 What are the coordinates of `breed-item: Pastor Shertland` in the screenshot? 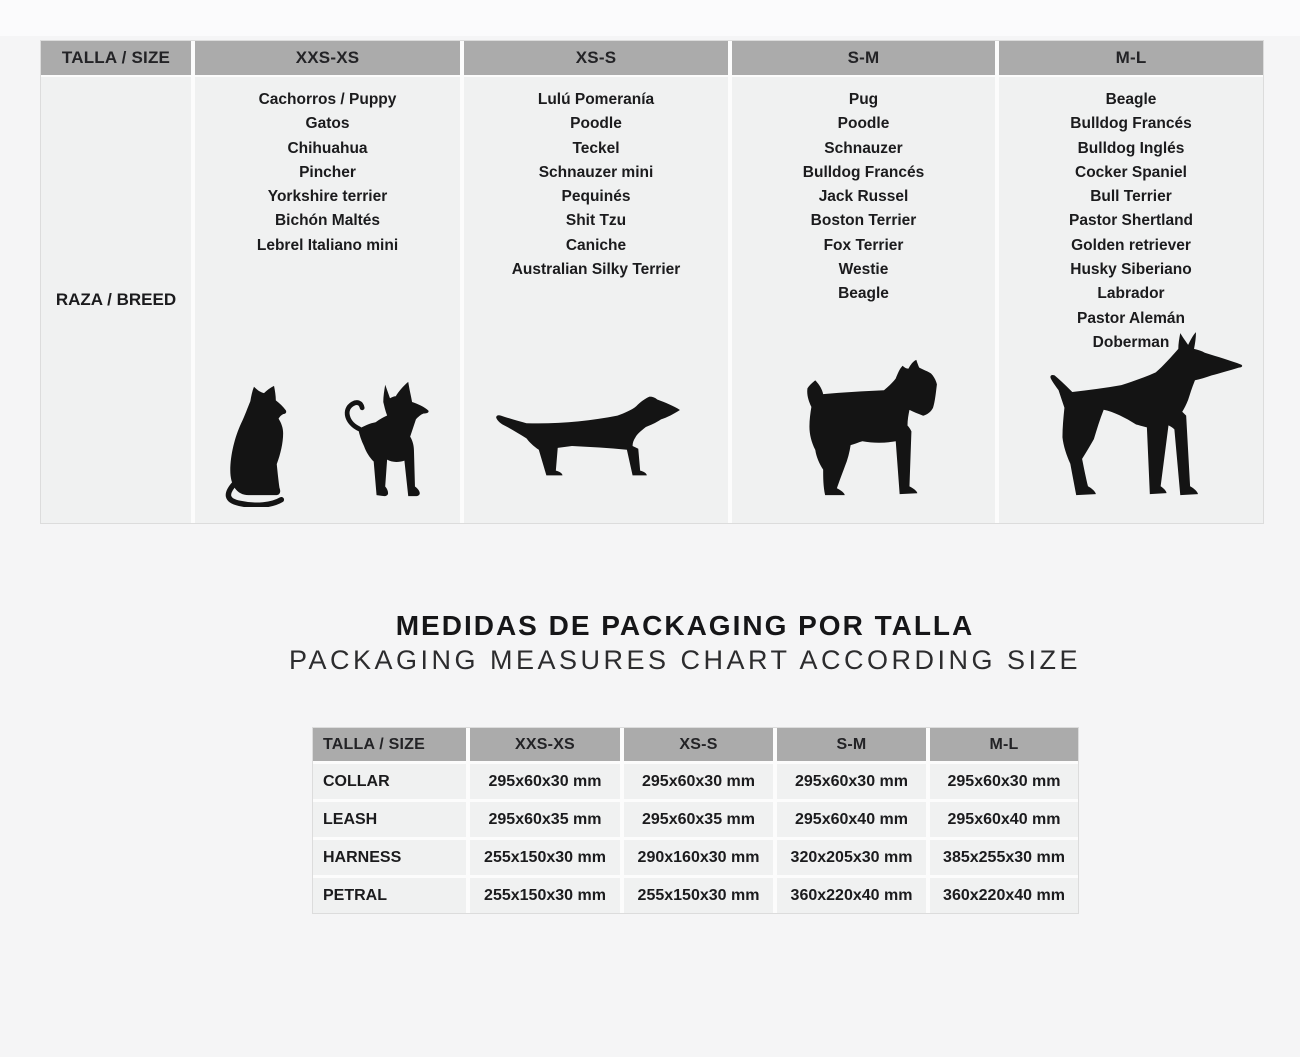 It's located at (1131, 221).